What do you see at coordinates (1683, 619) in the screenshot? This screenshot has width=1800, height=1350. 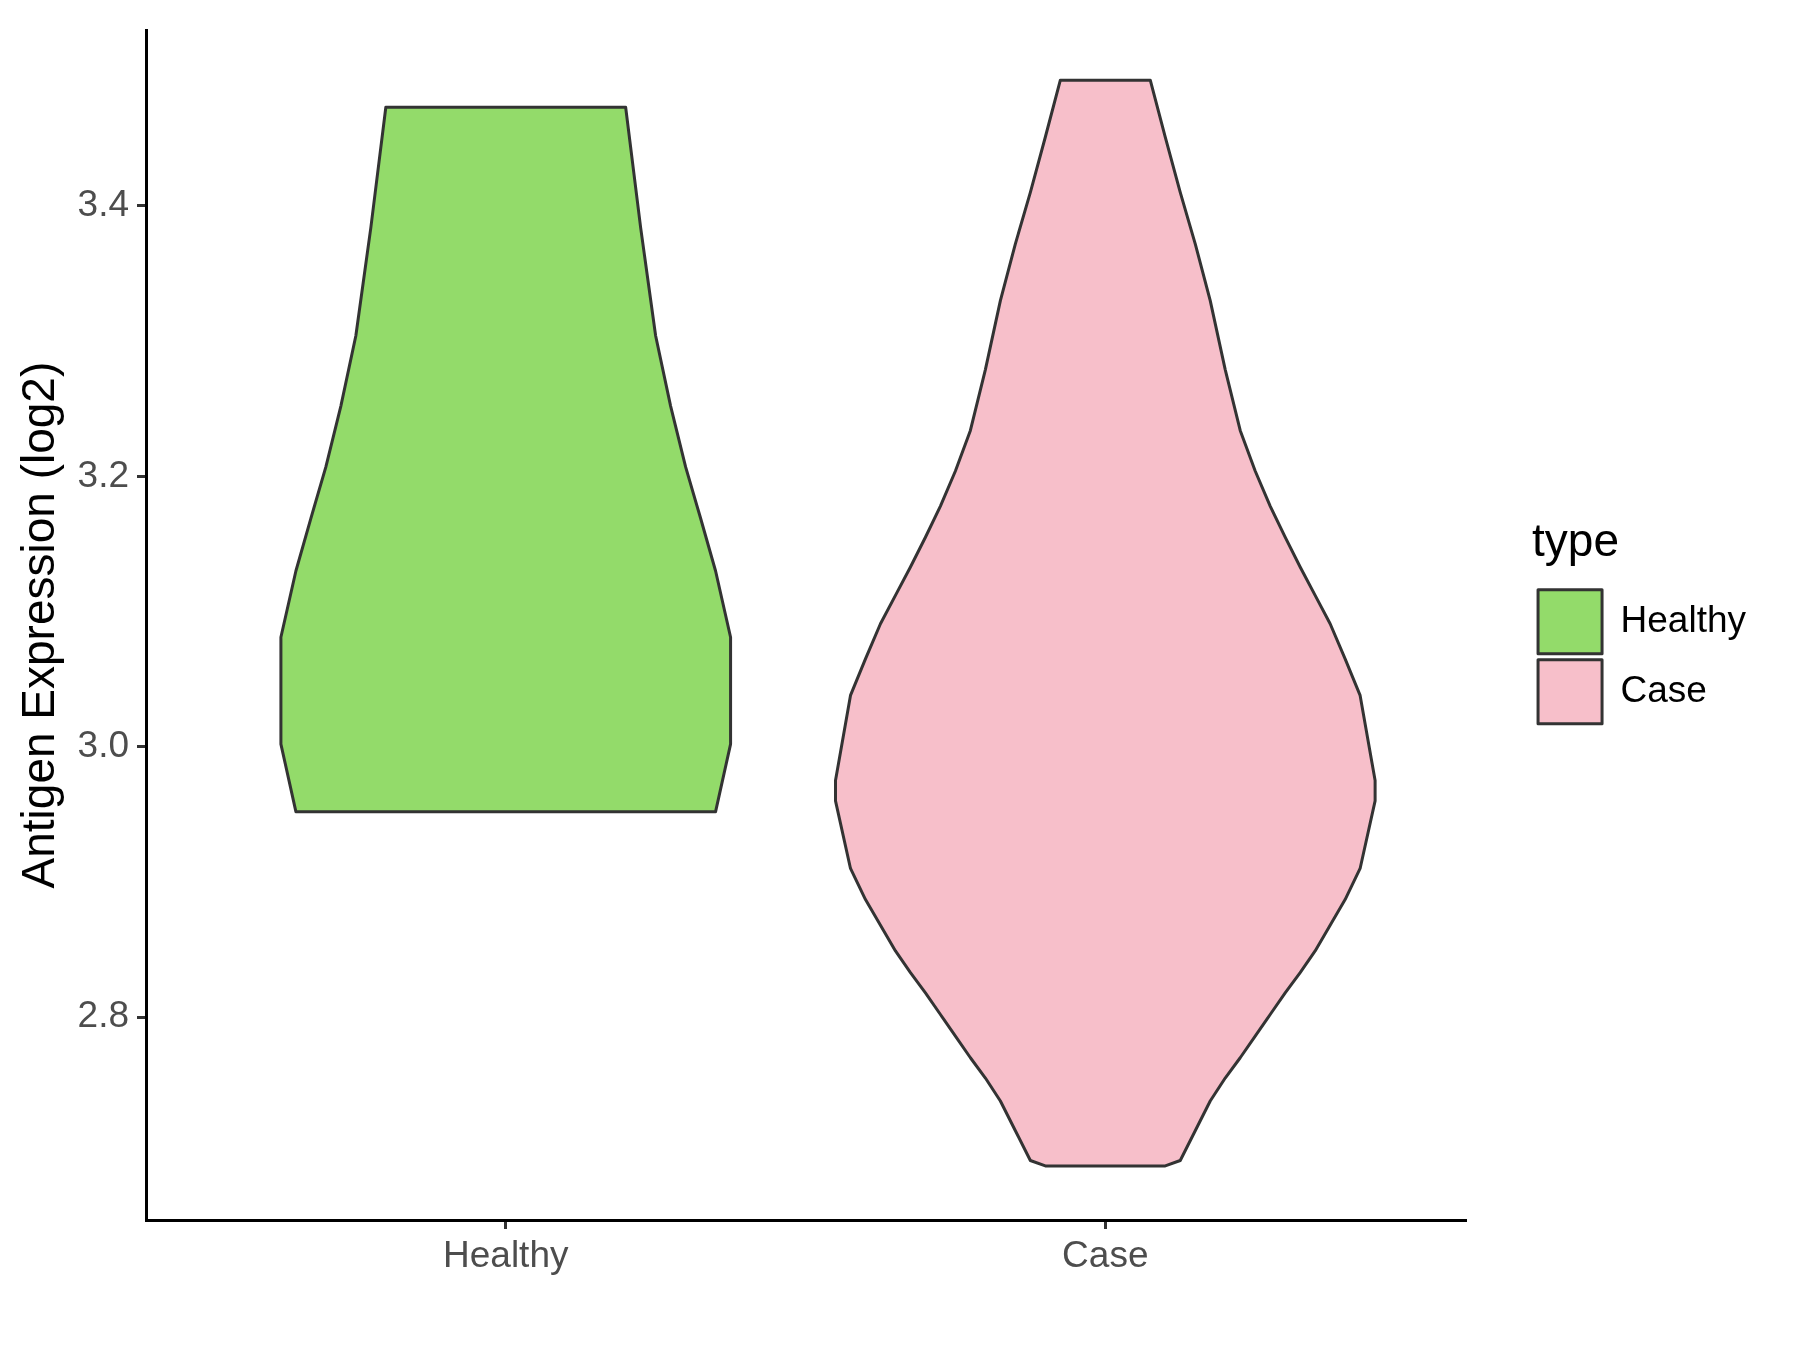 I see `legend-label: Healthy` at bounding box center [1683, 619].